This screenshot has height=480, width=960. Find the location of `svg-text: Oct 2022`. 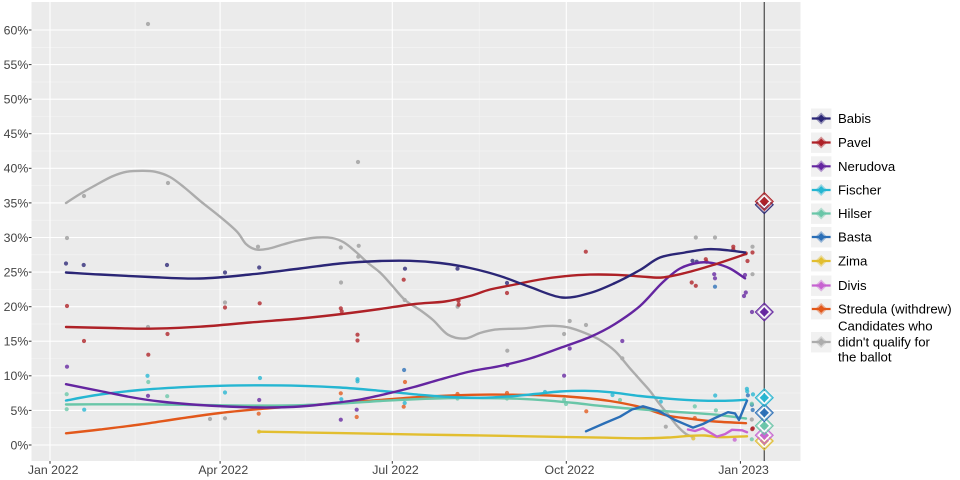

svg-text: Oct 2022 is located at coordinates (570, 470).